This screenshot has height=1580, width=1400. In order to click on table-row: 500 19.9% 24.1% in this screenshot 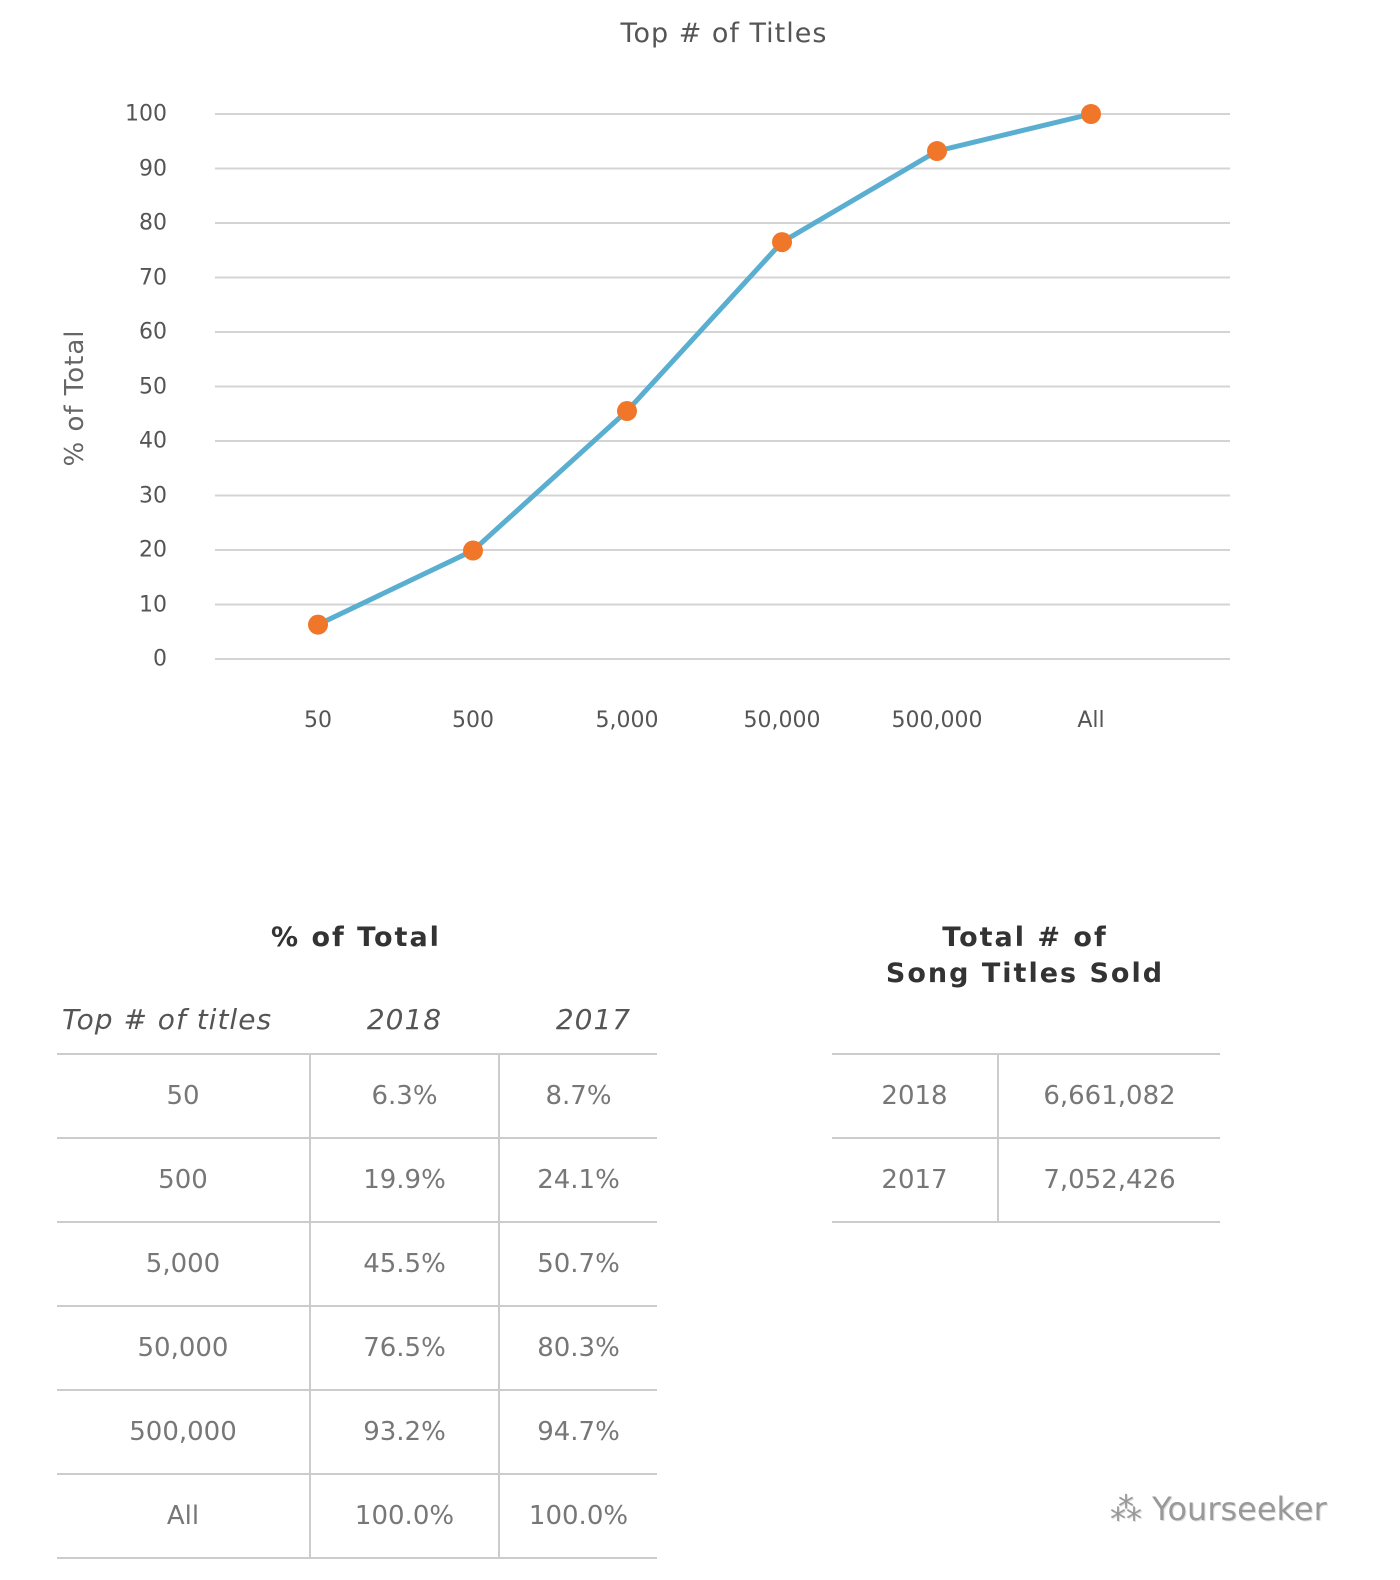, I will do `click(357, 1180)`.